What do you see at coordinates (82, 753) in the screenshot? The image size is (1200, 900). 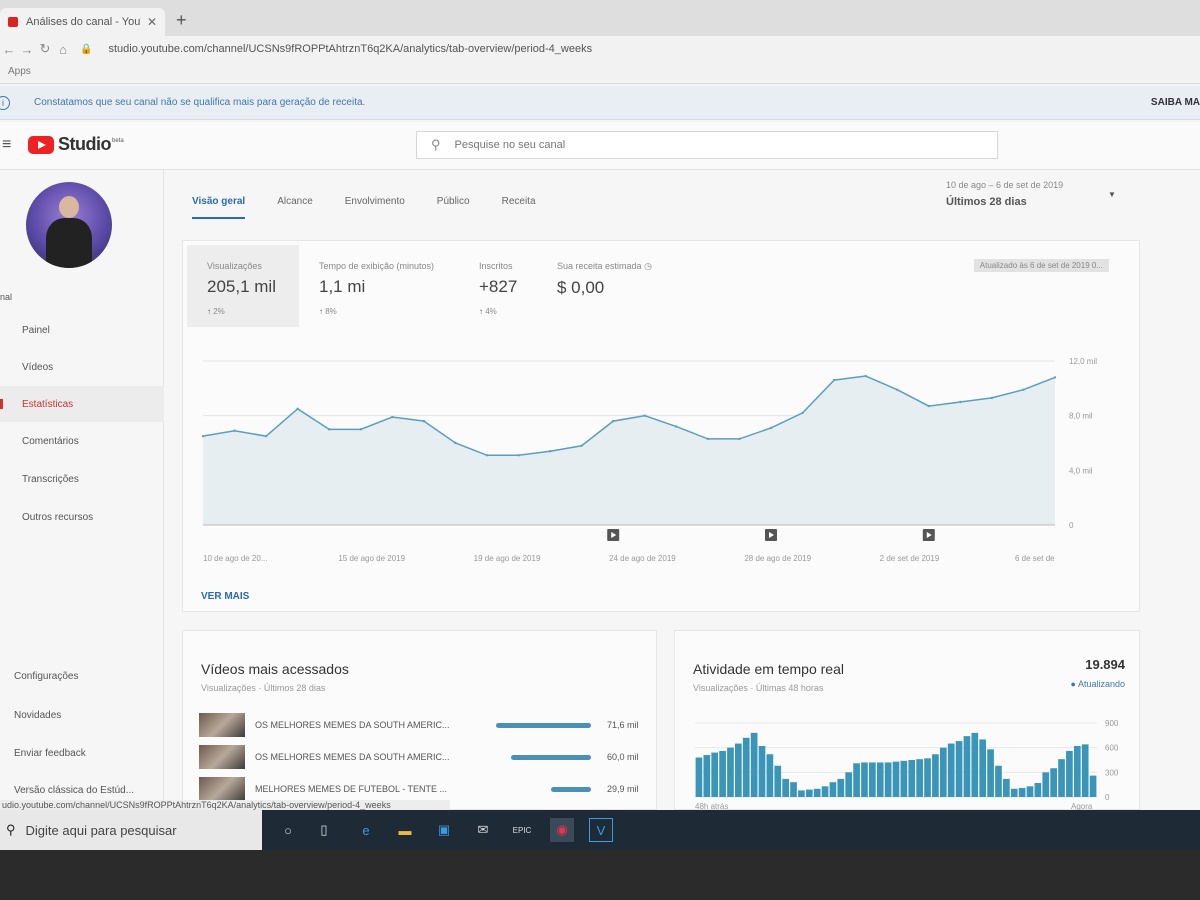 I see `sidebar-item-send-feedback: Enviar feedback` at bounding box center [82, 753].